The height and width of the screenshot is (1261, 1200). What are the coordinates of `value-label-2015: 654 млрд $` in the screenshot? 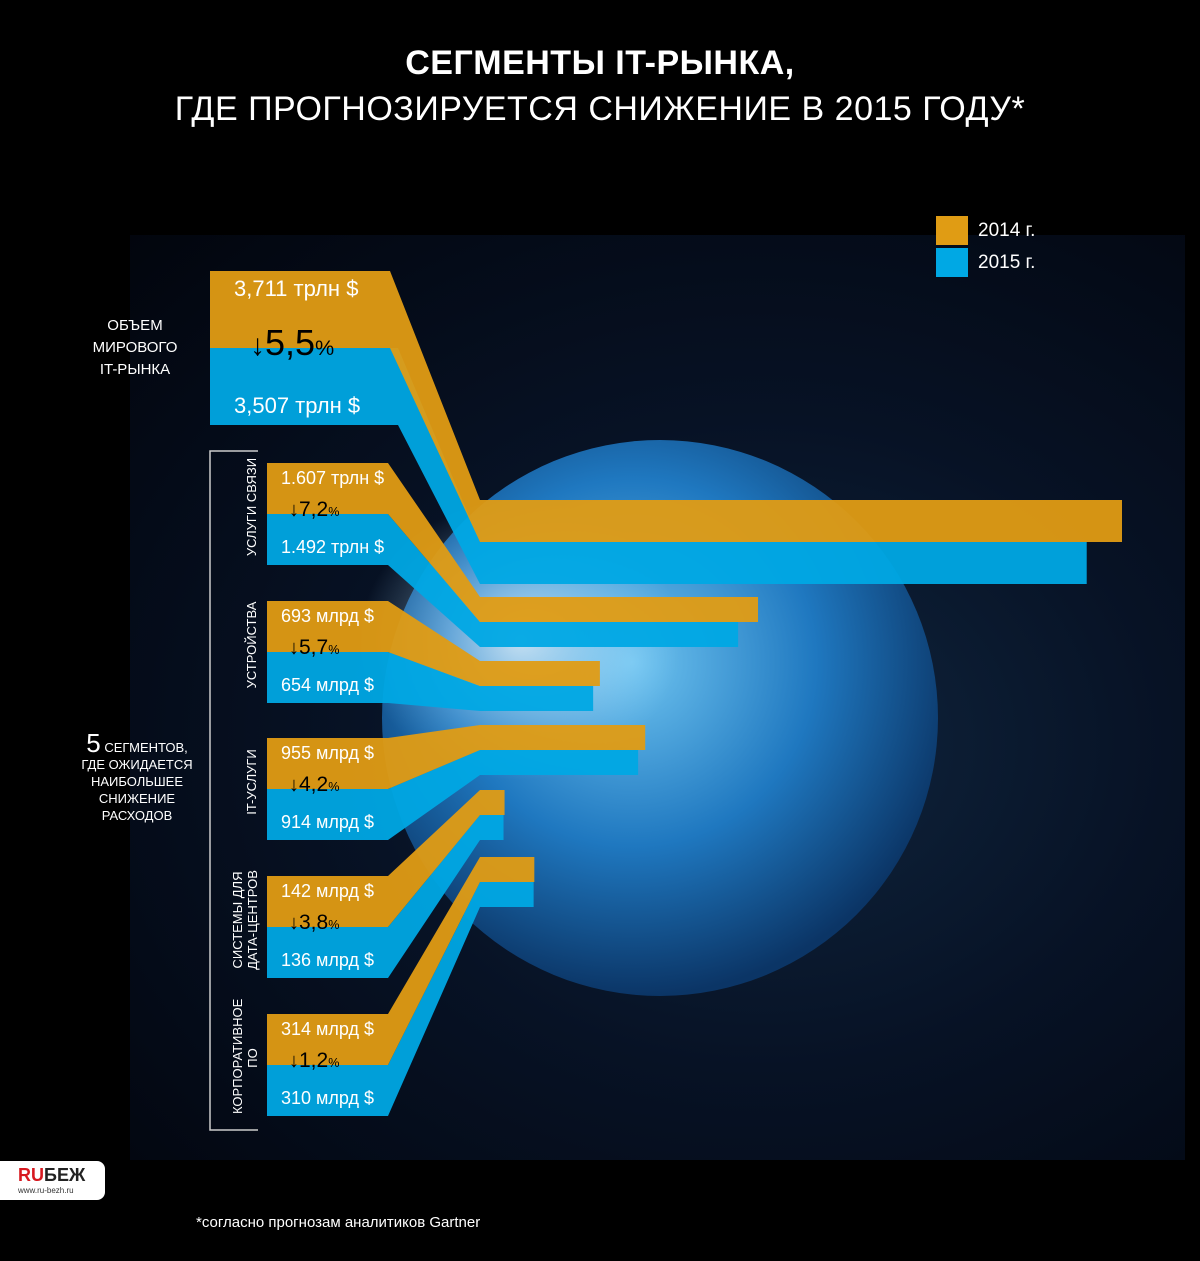 It's located at (328, 685).